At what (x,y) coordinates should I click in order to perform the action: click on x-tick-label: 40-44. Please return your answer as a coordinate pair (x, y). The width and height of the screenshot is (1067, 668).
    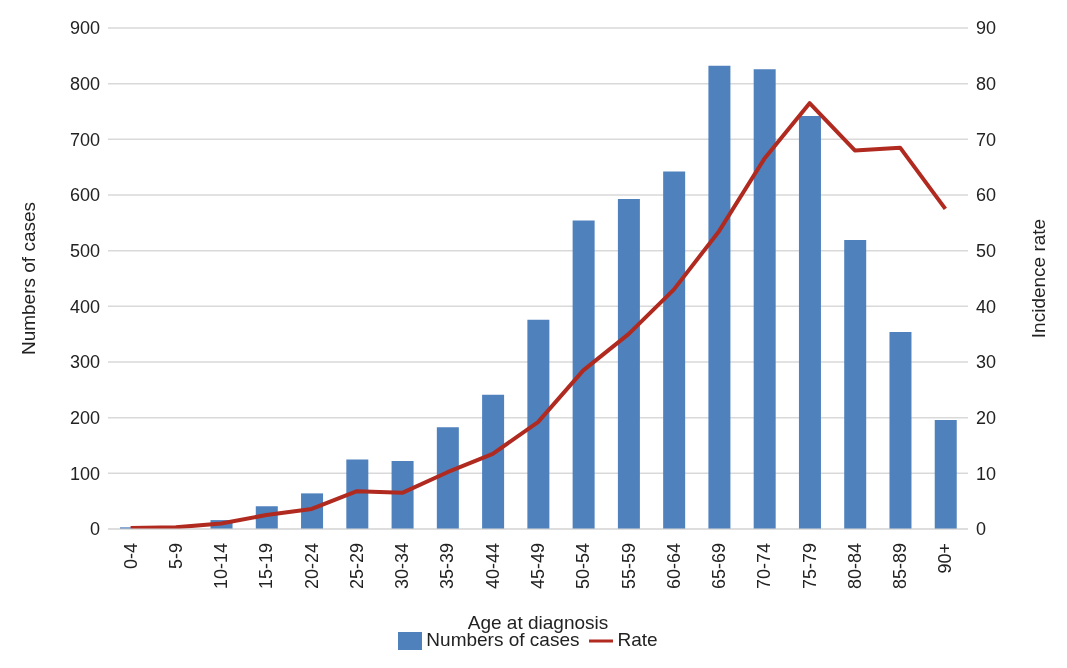
    Looking at the image, I should click on (492, 566).